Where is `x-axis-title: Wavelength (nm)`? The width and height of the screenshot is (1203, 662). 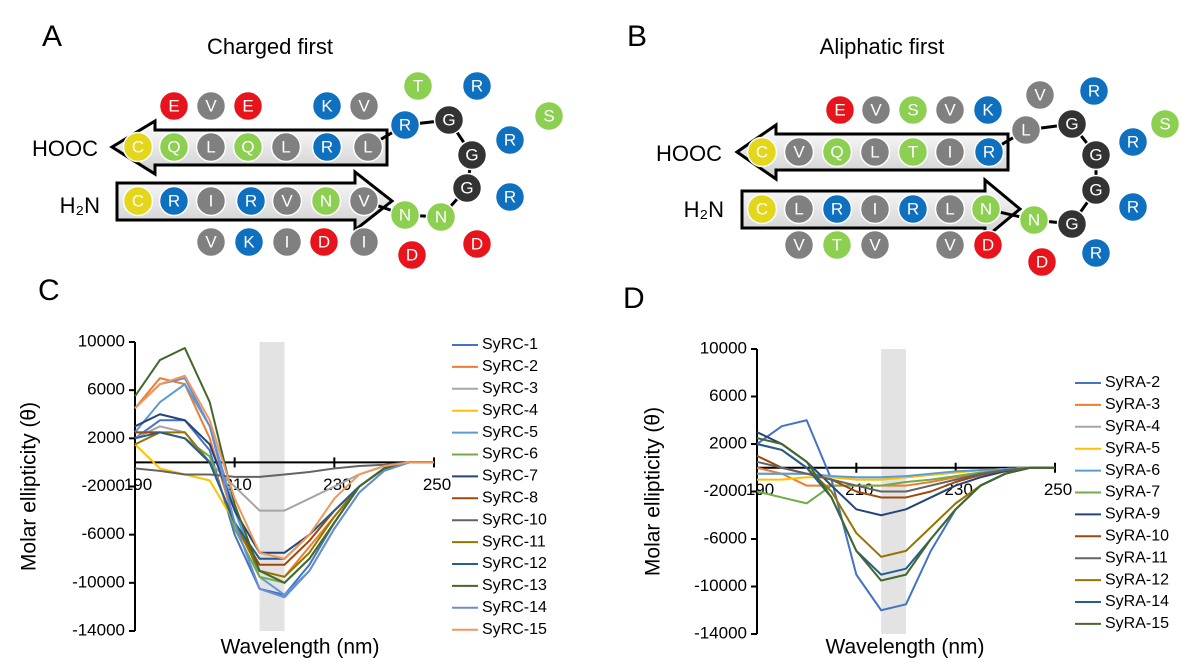 x-axis-title: Wavelength (nm) is located at coordinates (299, 647).